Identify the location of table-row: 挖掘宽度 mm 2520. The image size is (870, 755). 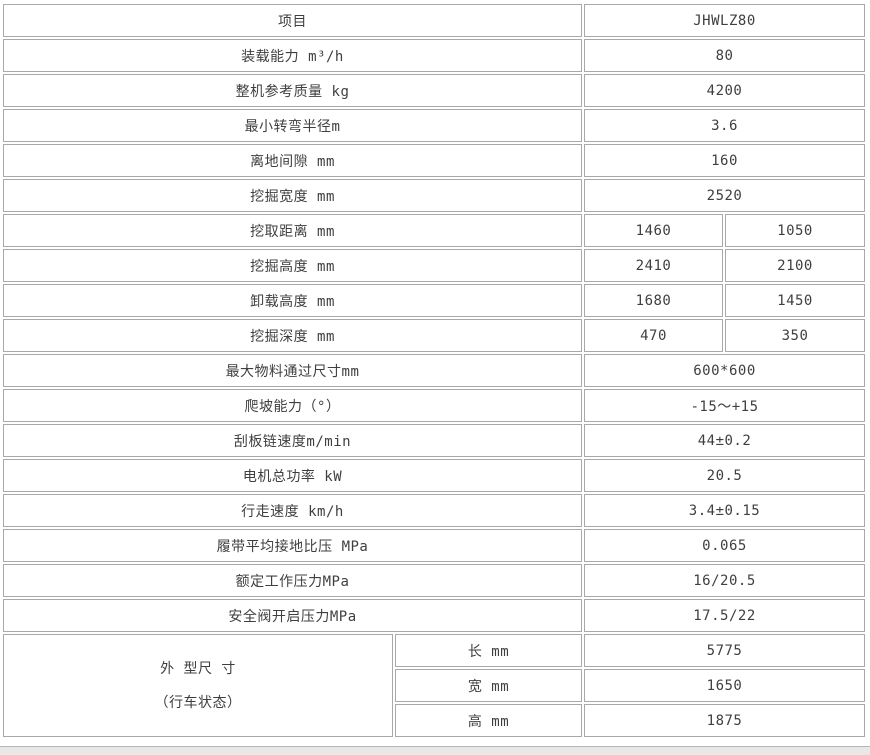
(434, 195).